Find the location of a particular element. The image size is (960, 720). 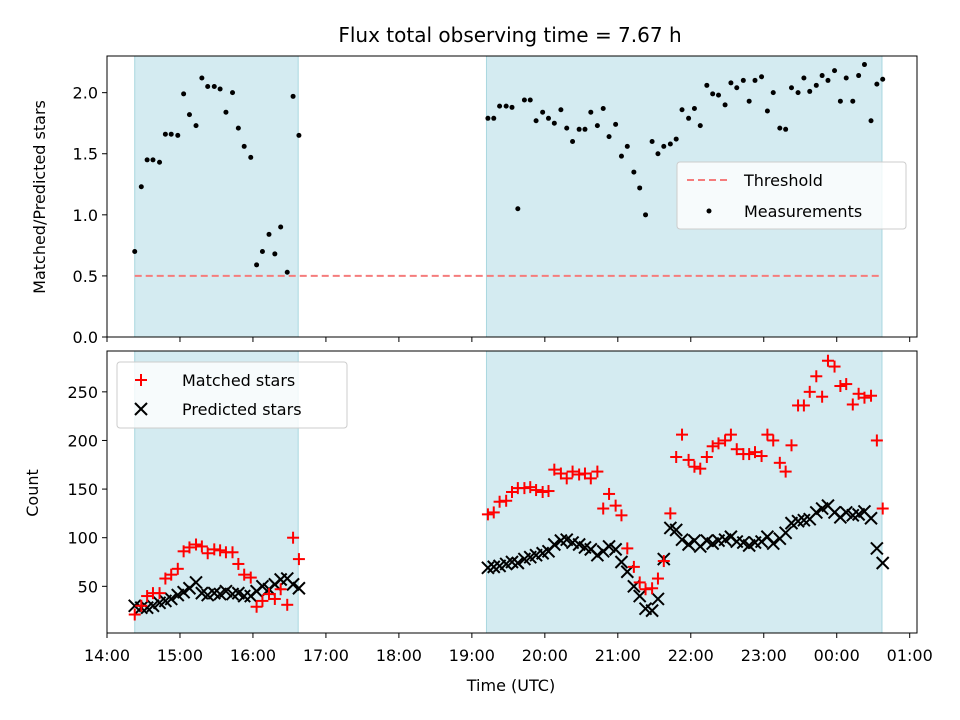

count-y-axis-label: Count is located at coordinates (32, 493).